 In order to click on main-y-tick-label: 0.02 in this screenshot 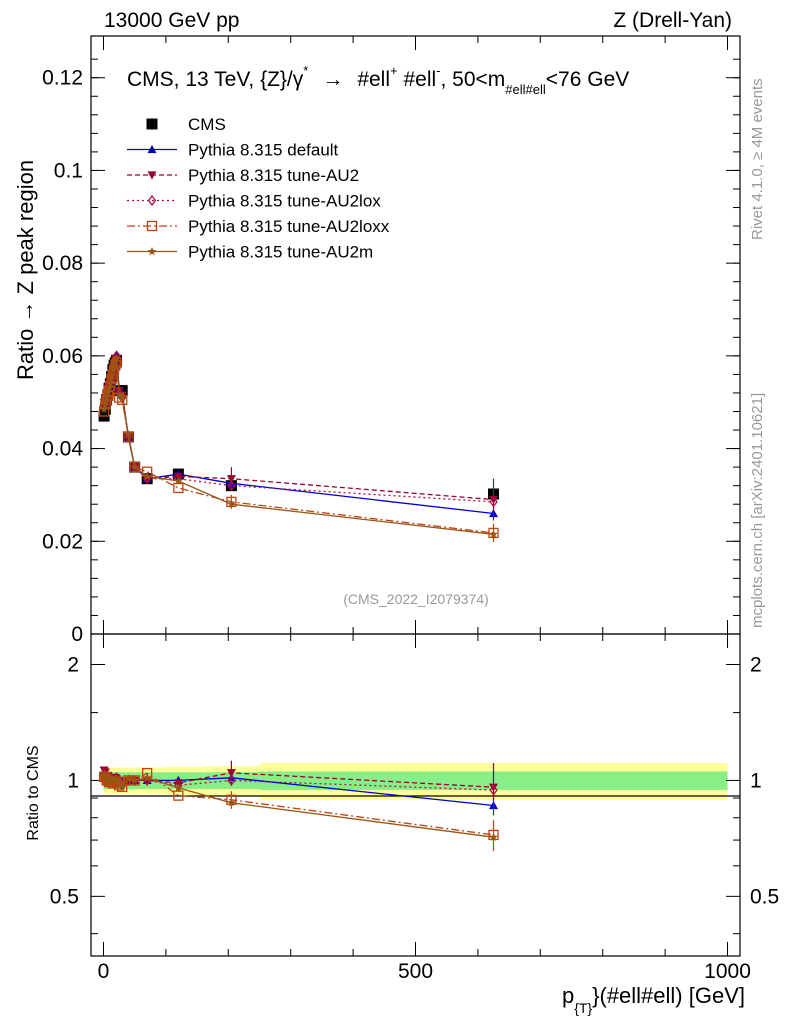, I will do `click(62, 541)`.